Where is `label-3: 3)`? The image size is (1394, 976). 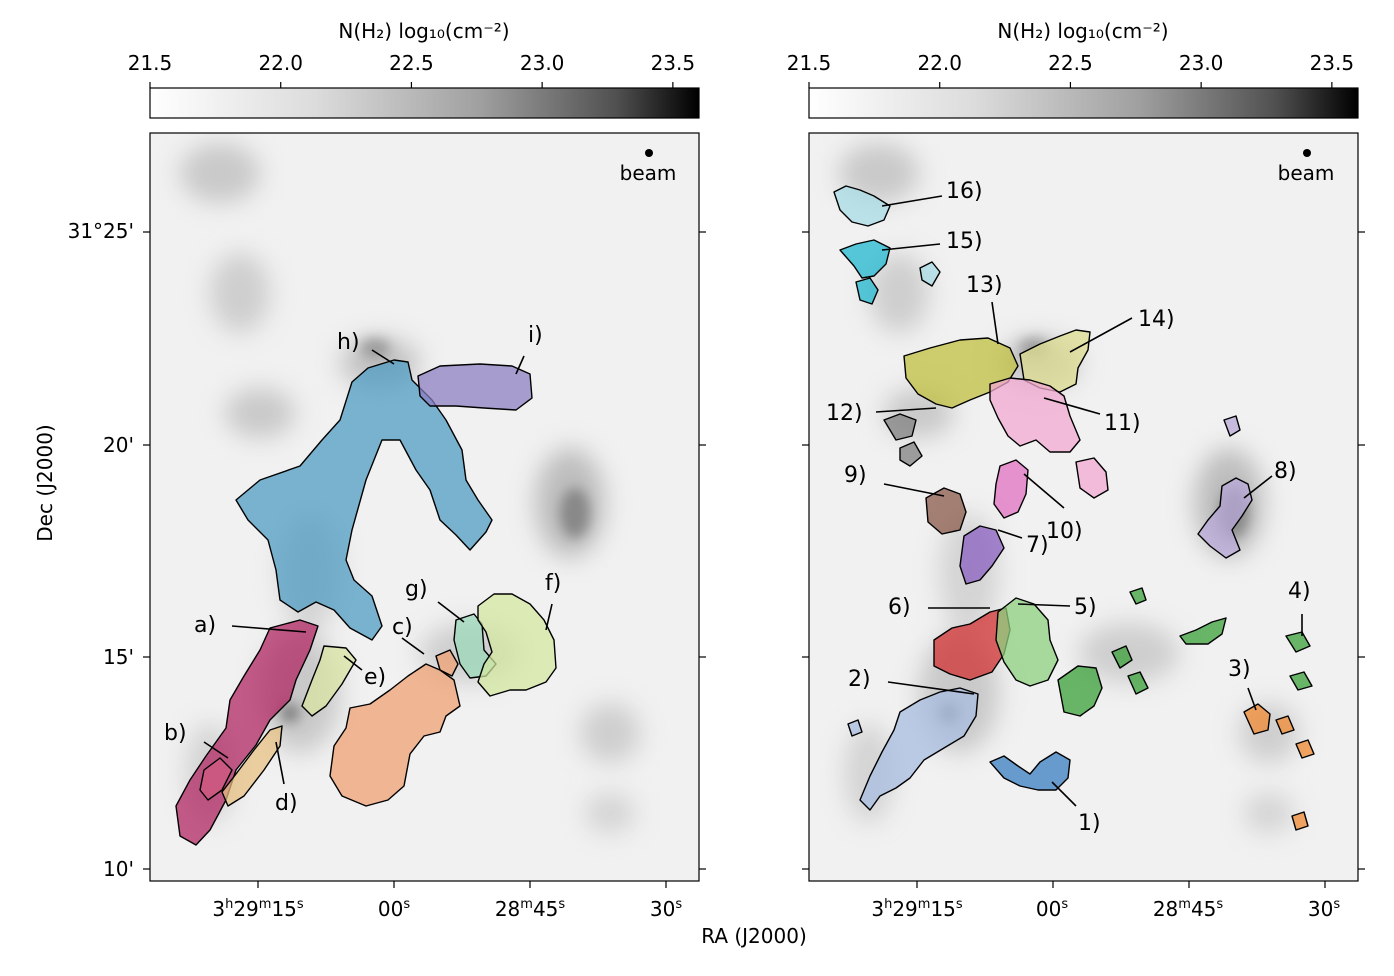 label-3: 3) is located at coordinates (1239, 669).